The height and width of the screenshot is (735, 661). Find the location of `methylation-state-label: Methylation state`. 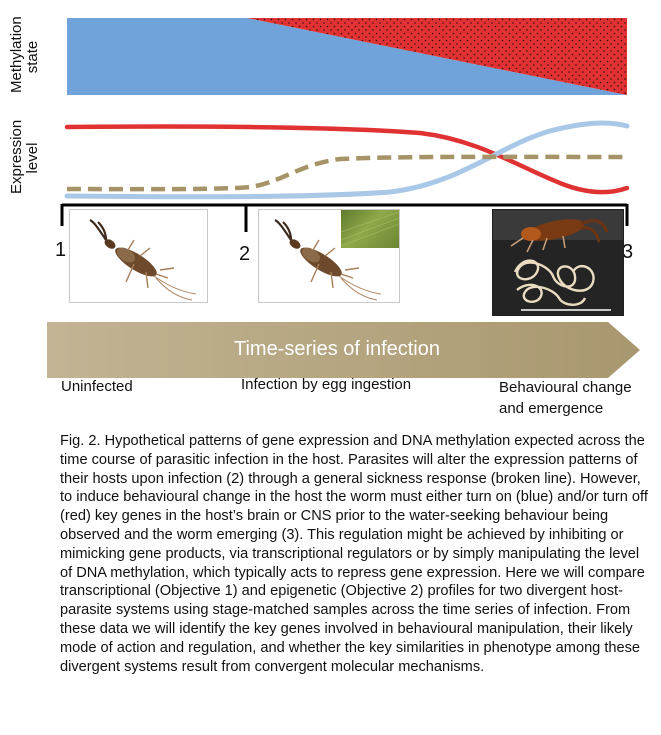

methylation-state-label: Methylation state is located at coordinates (25, 54).